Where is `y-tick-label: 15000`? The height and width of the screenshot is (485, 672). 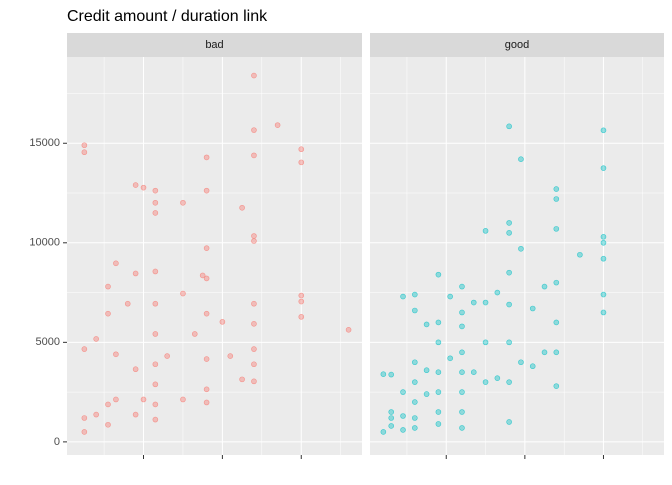
y-tick-label: 15000 is located at coordinates (44, 143).